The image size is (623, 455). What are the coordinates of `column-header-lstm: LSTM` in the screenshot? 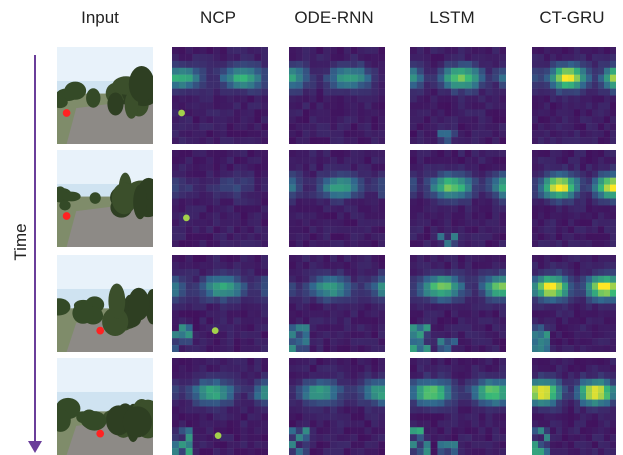 It's located at (452, 17).